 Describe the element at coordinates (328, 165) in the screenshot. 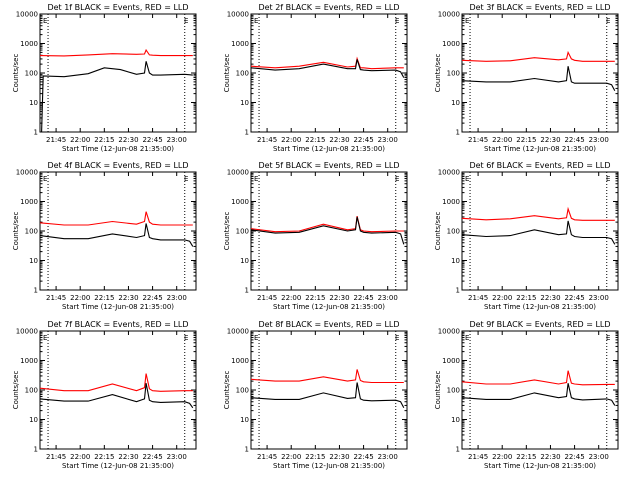

I see `chart-title: Det 5f BLACK = Events, RED = LLD` at that location.